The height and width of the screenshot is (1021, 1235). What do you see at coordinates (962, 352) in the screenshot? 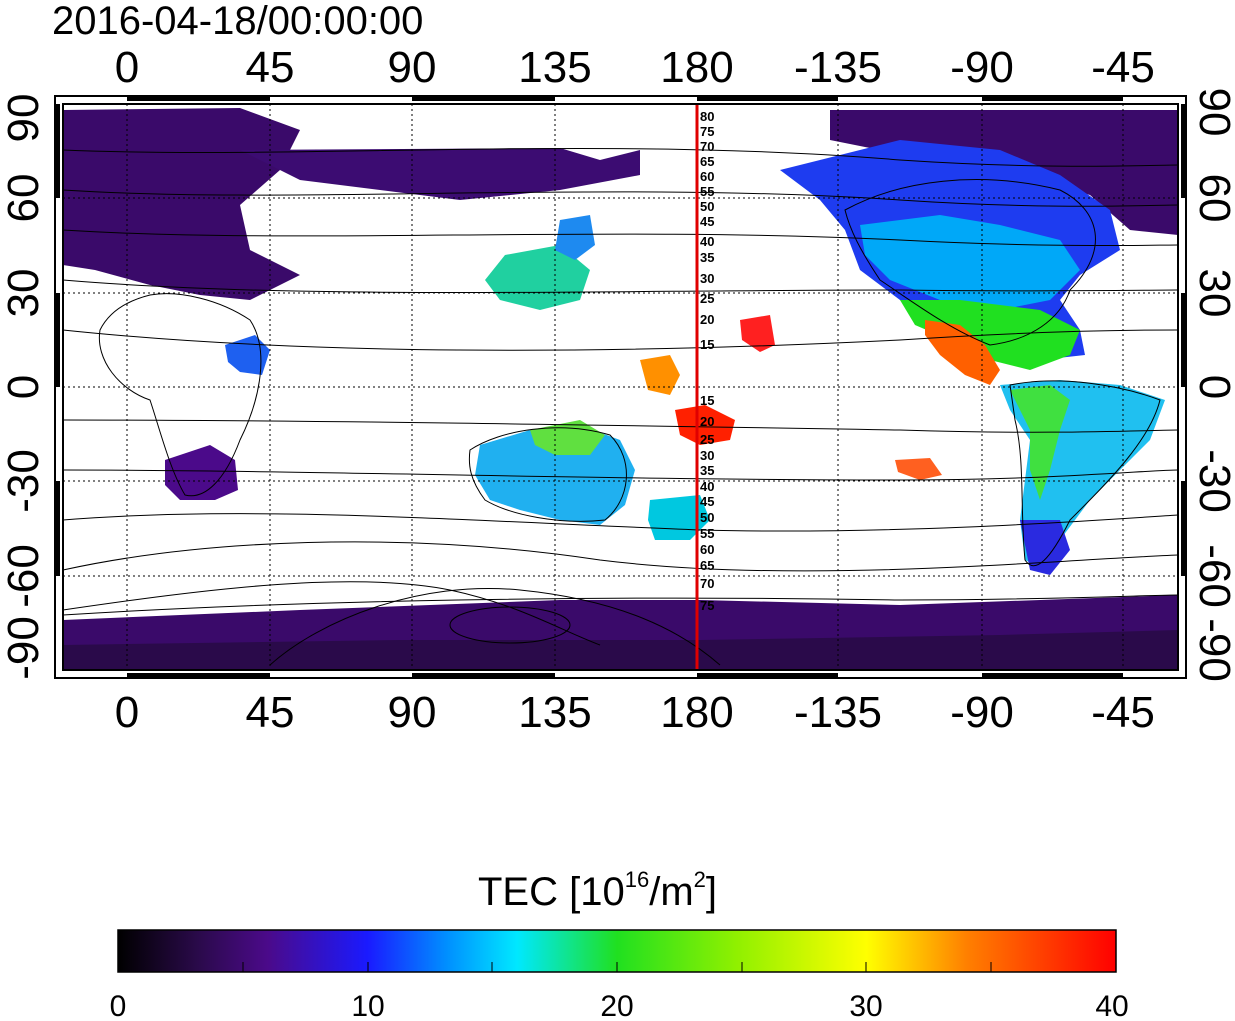
I see `tec-region-mexico-high` at bounding box center [962, 352].